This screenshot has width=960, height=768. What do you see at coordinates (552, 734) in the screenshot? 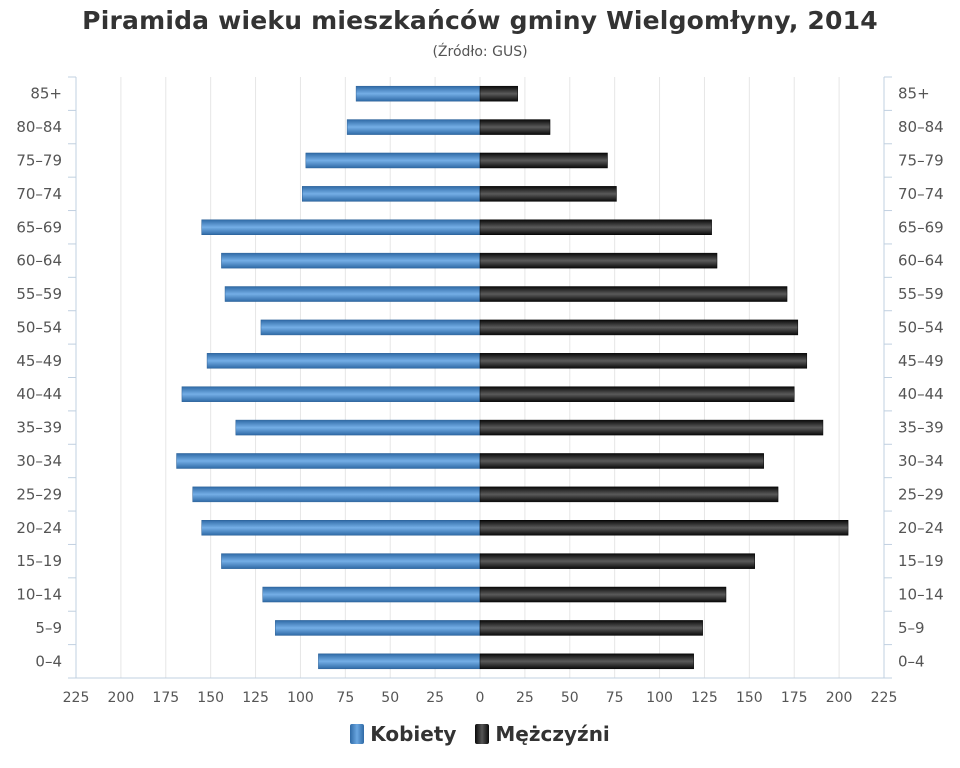
I see `legend-label-male: Mężczyźni` at bounding box center [552, 734].